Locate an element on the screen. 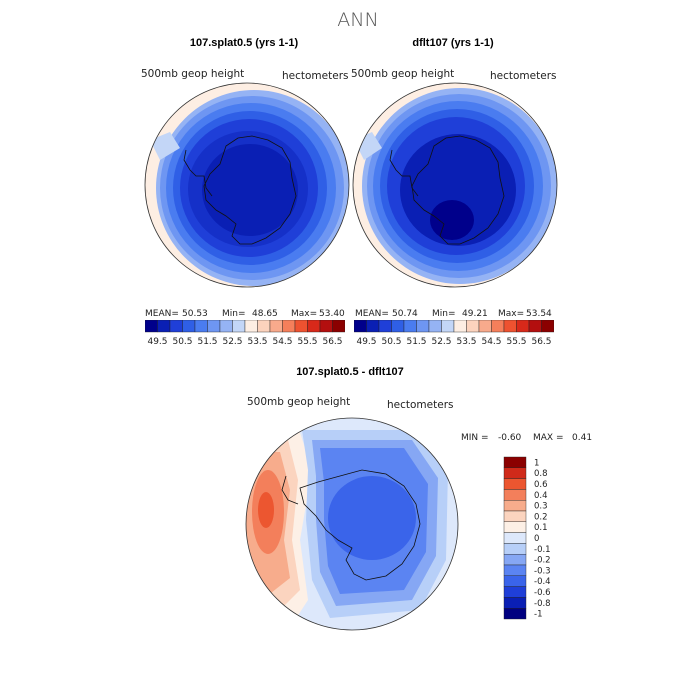 The height and width of the screenshot is (700, 700). colorbar-diff-tick-label: 0.6 is located at coordinates (541, 485).